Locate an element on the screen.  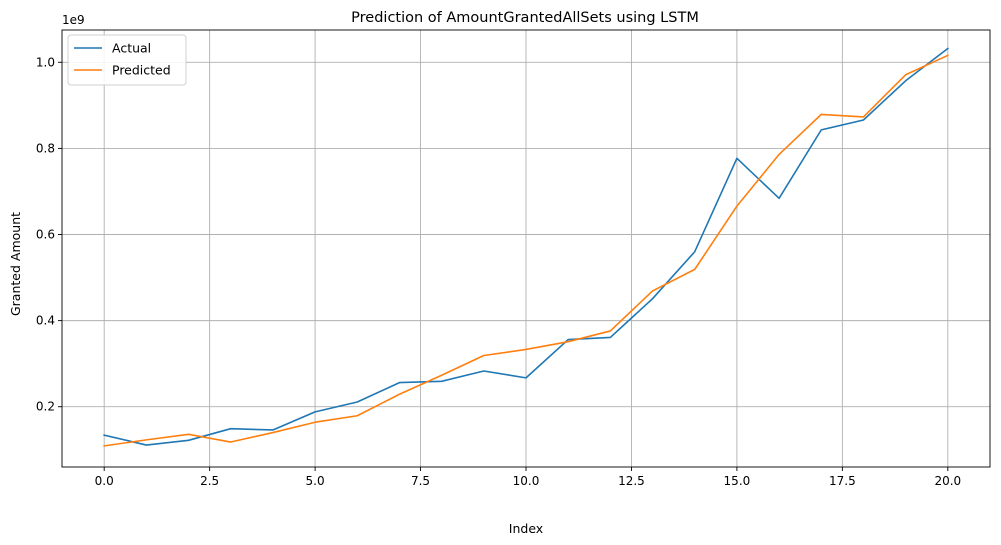
y-axis: 0.2 0.4 0.6 0.8 1.0 is located at coordinates (49, 234).